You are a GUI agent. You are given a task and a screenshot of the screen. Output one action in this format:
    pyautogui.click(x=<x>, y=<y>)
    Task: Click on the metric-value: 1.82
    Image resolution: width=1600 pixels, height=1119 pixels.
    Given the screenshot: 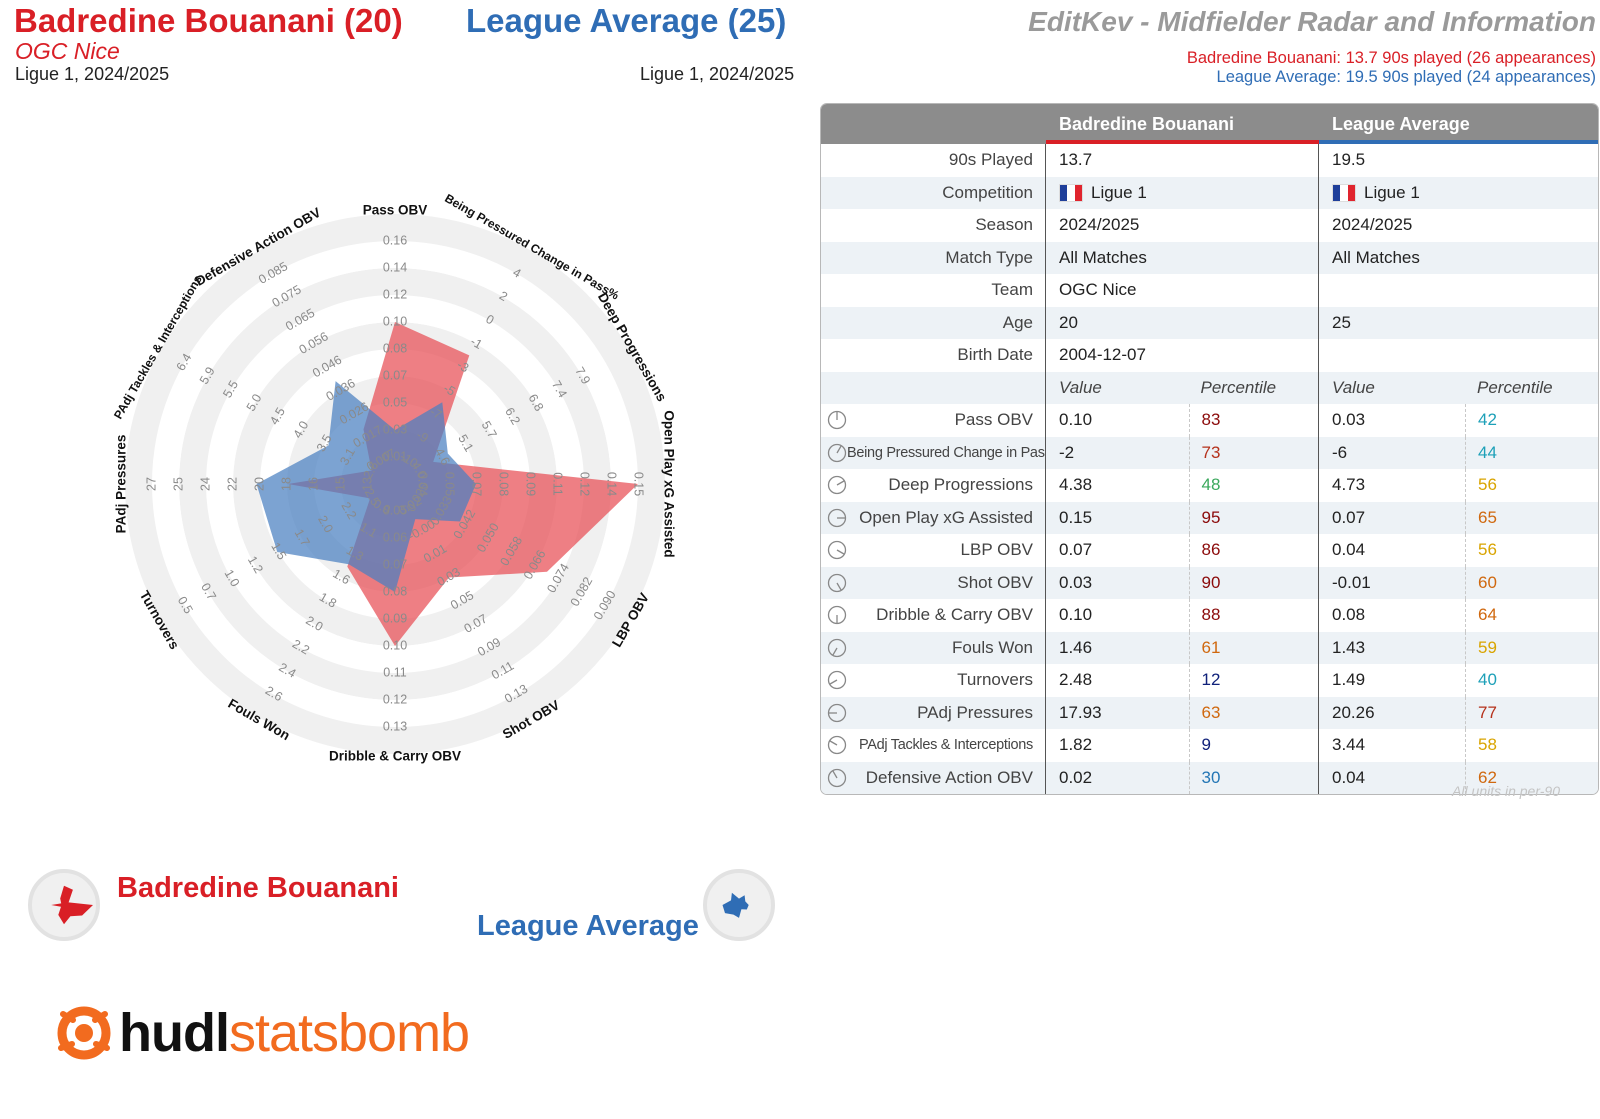 What is the action you would take?
    pyautogui.click(x=1076, y=745)
    